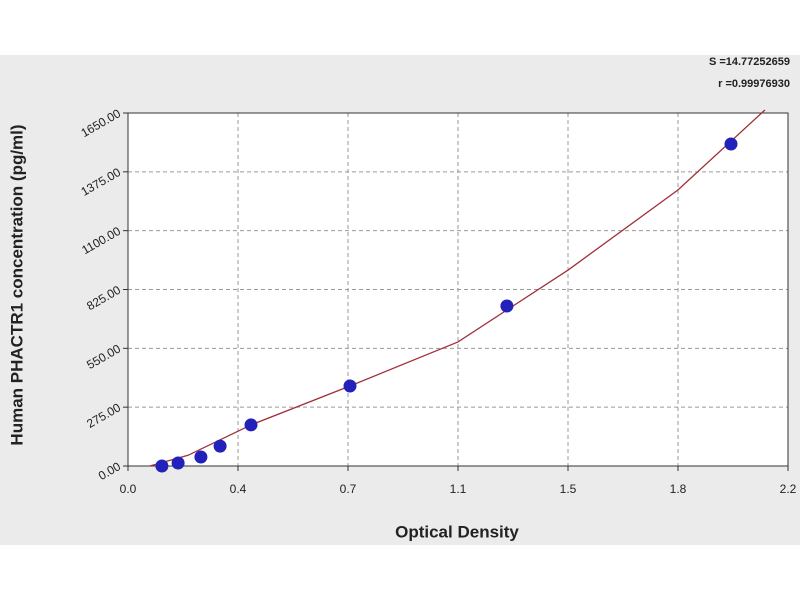 This screenshot has width=800, height=600. What do you see at coordinates (238, 489) in the screenshot?
I see `x-tick-label: 0.4` at bounding box center [238, 489].